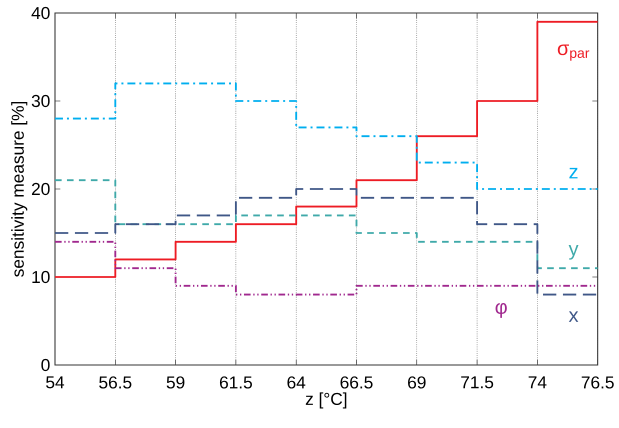 This screenshot has width=619, height=428. What do you see at coordinates (501, 310) in the screenshot?
I see `series-label: φ` at bounding box center [501, 310].